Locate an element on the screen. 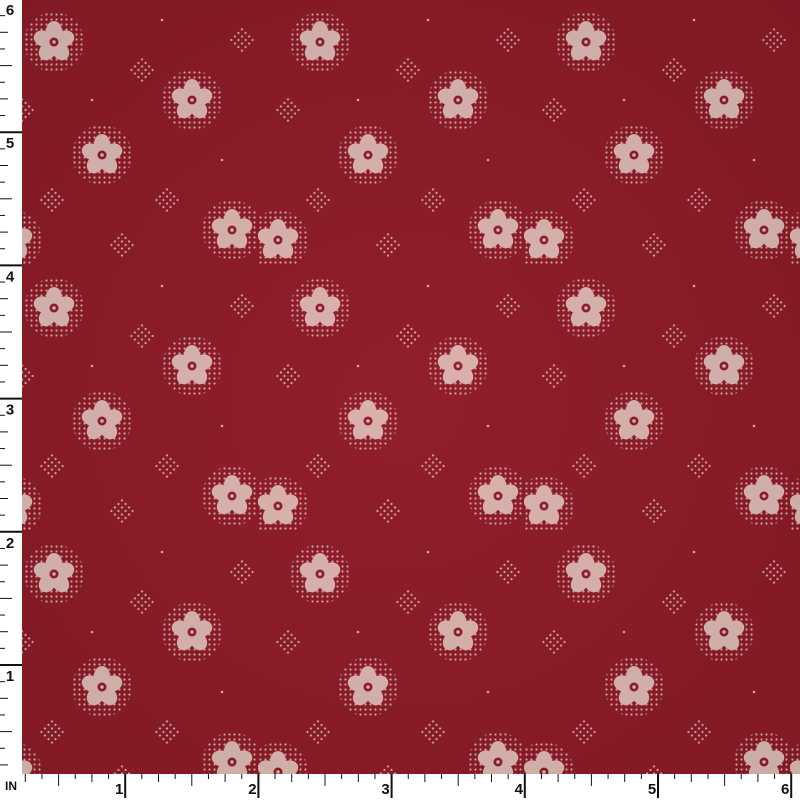 The height and width of the screenshot is (800, 800). left-ruler-label: 1 is located at coordinates (10, 676).